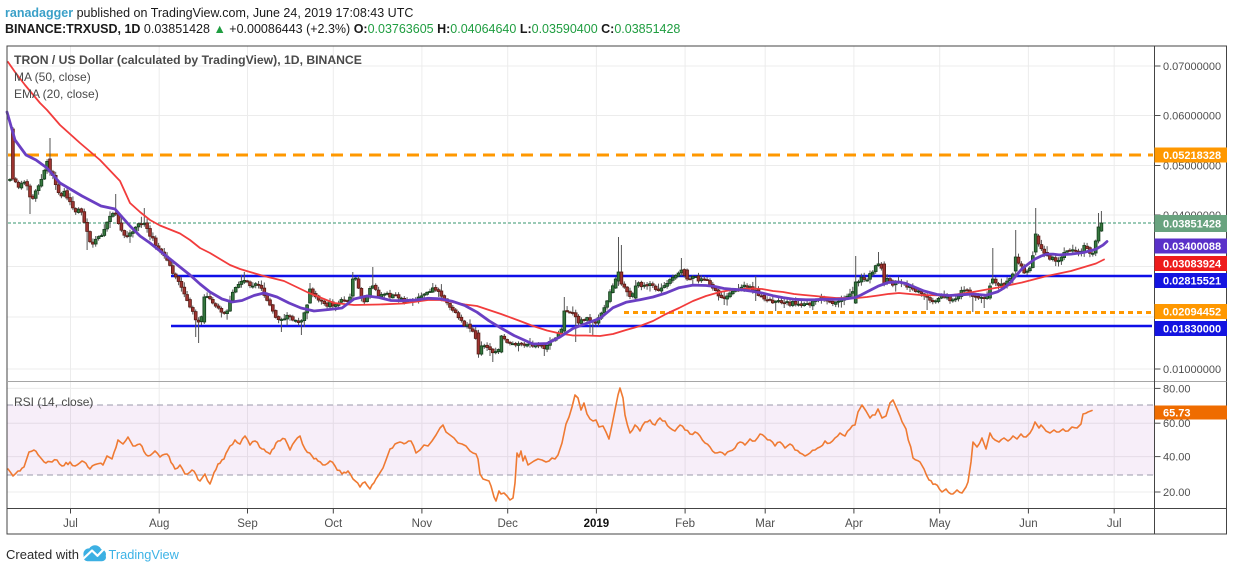  Describe the element at coordinates (56, 94) in the screenshot. I see `svg-text: EMA (20, close)` at that location.